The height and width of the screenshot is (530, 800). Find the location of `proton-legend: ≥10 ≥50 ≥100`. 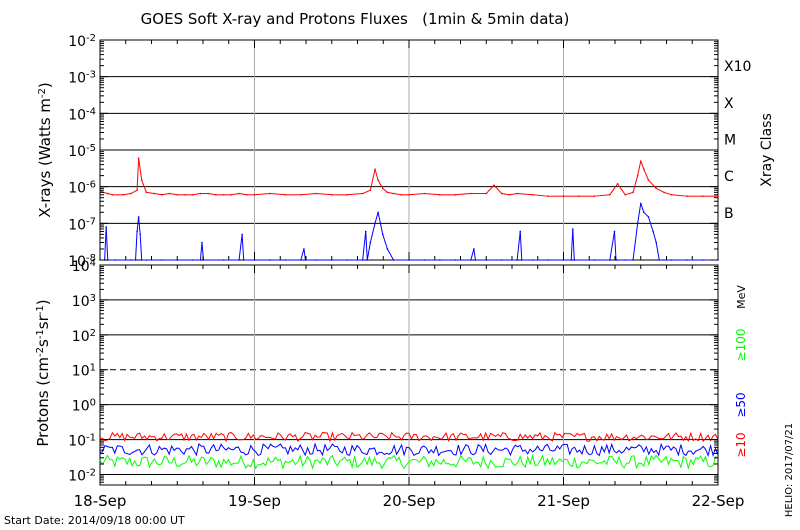

proton-legend: ≥10 ≥50 ≥100 is located at coordinates (741, 393).